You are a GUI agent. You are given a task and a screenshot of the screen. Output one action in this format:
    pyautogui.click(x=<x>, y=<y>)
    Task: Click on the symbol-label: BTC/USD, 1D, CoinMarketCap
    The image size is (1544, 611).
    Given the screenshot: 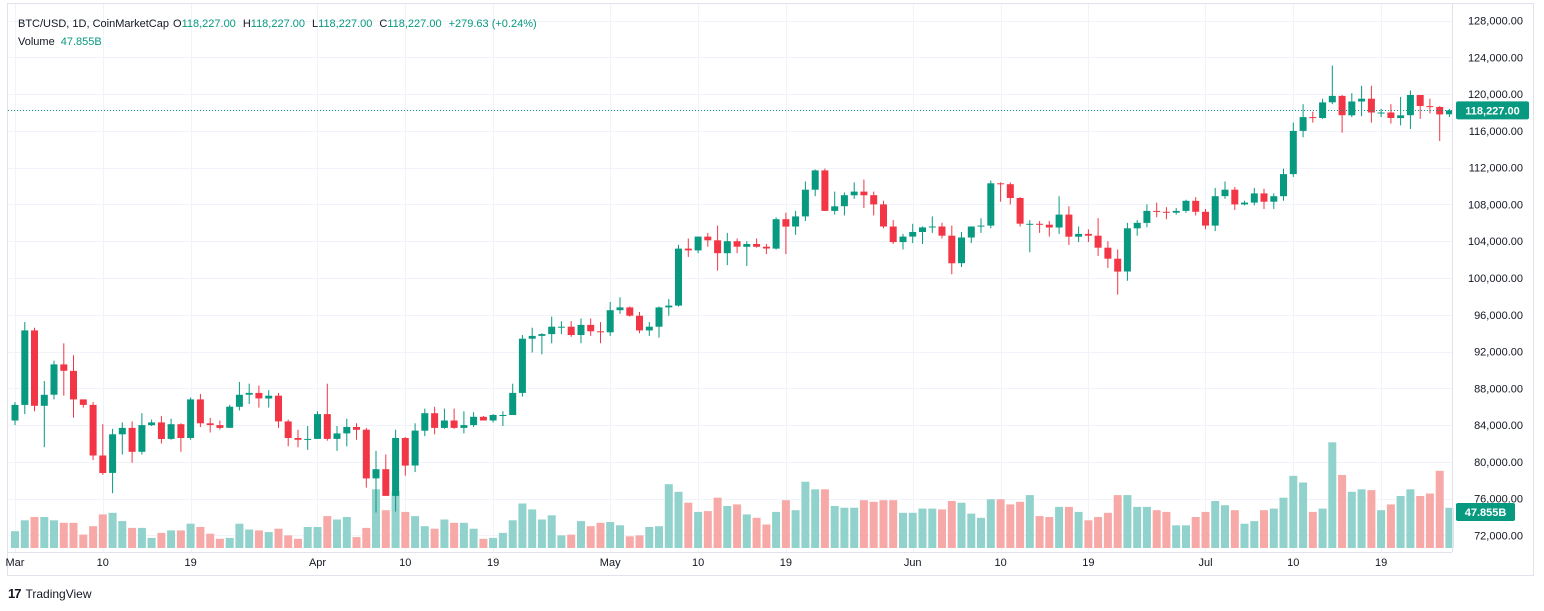 What is the action you would take?
    pyautogui.click(x=93, y=24)
    